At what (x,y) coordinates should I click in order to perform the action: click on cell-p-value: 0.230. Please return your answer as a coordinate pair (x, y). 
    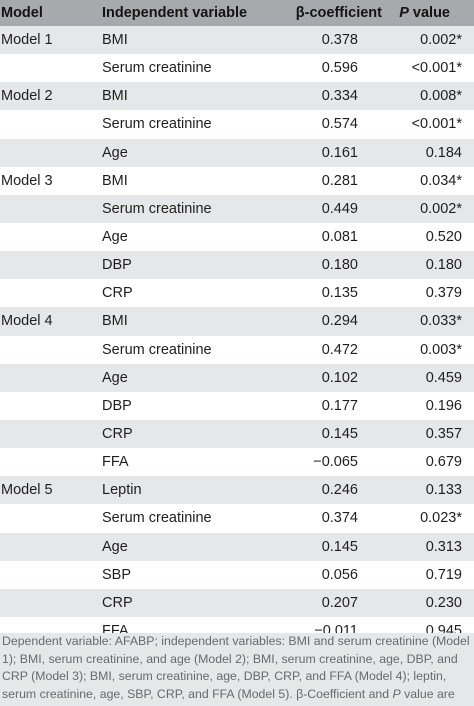
    Looking at the image, I should click on (443, 602).